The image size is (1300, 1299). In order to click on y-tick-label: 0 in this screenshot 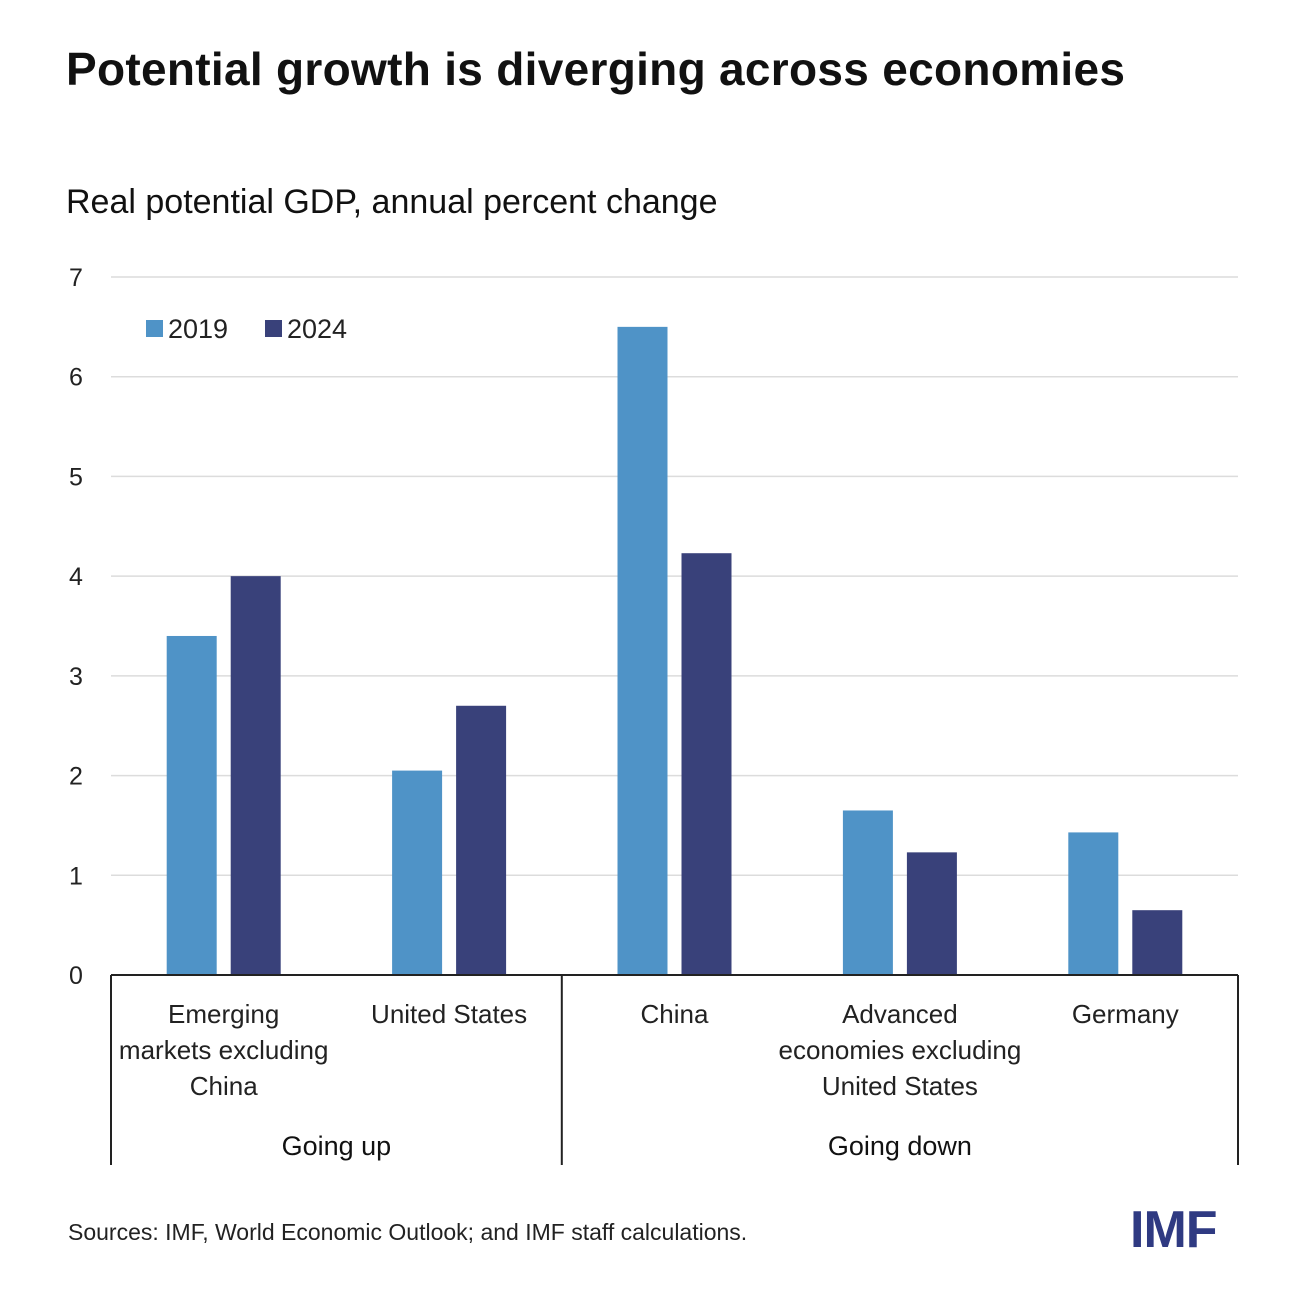, I will do `click(76, 976)`.